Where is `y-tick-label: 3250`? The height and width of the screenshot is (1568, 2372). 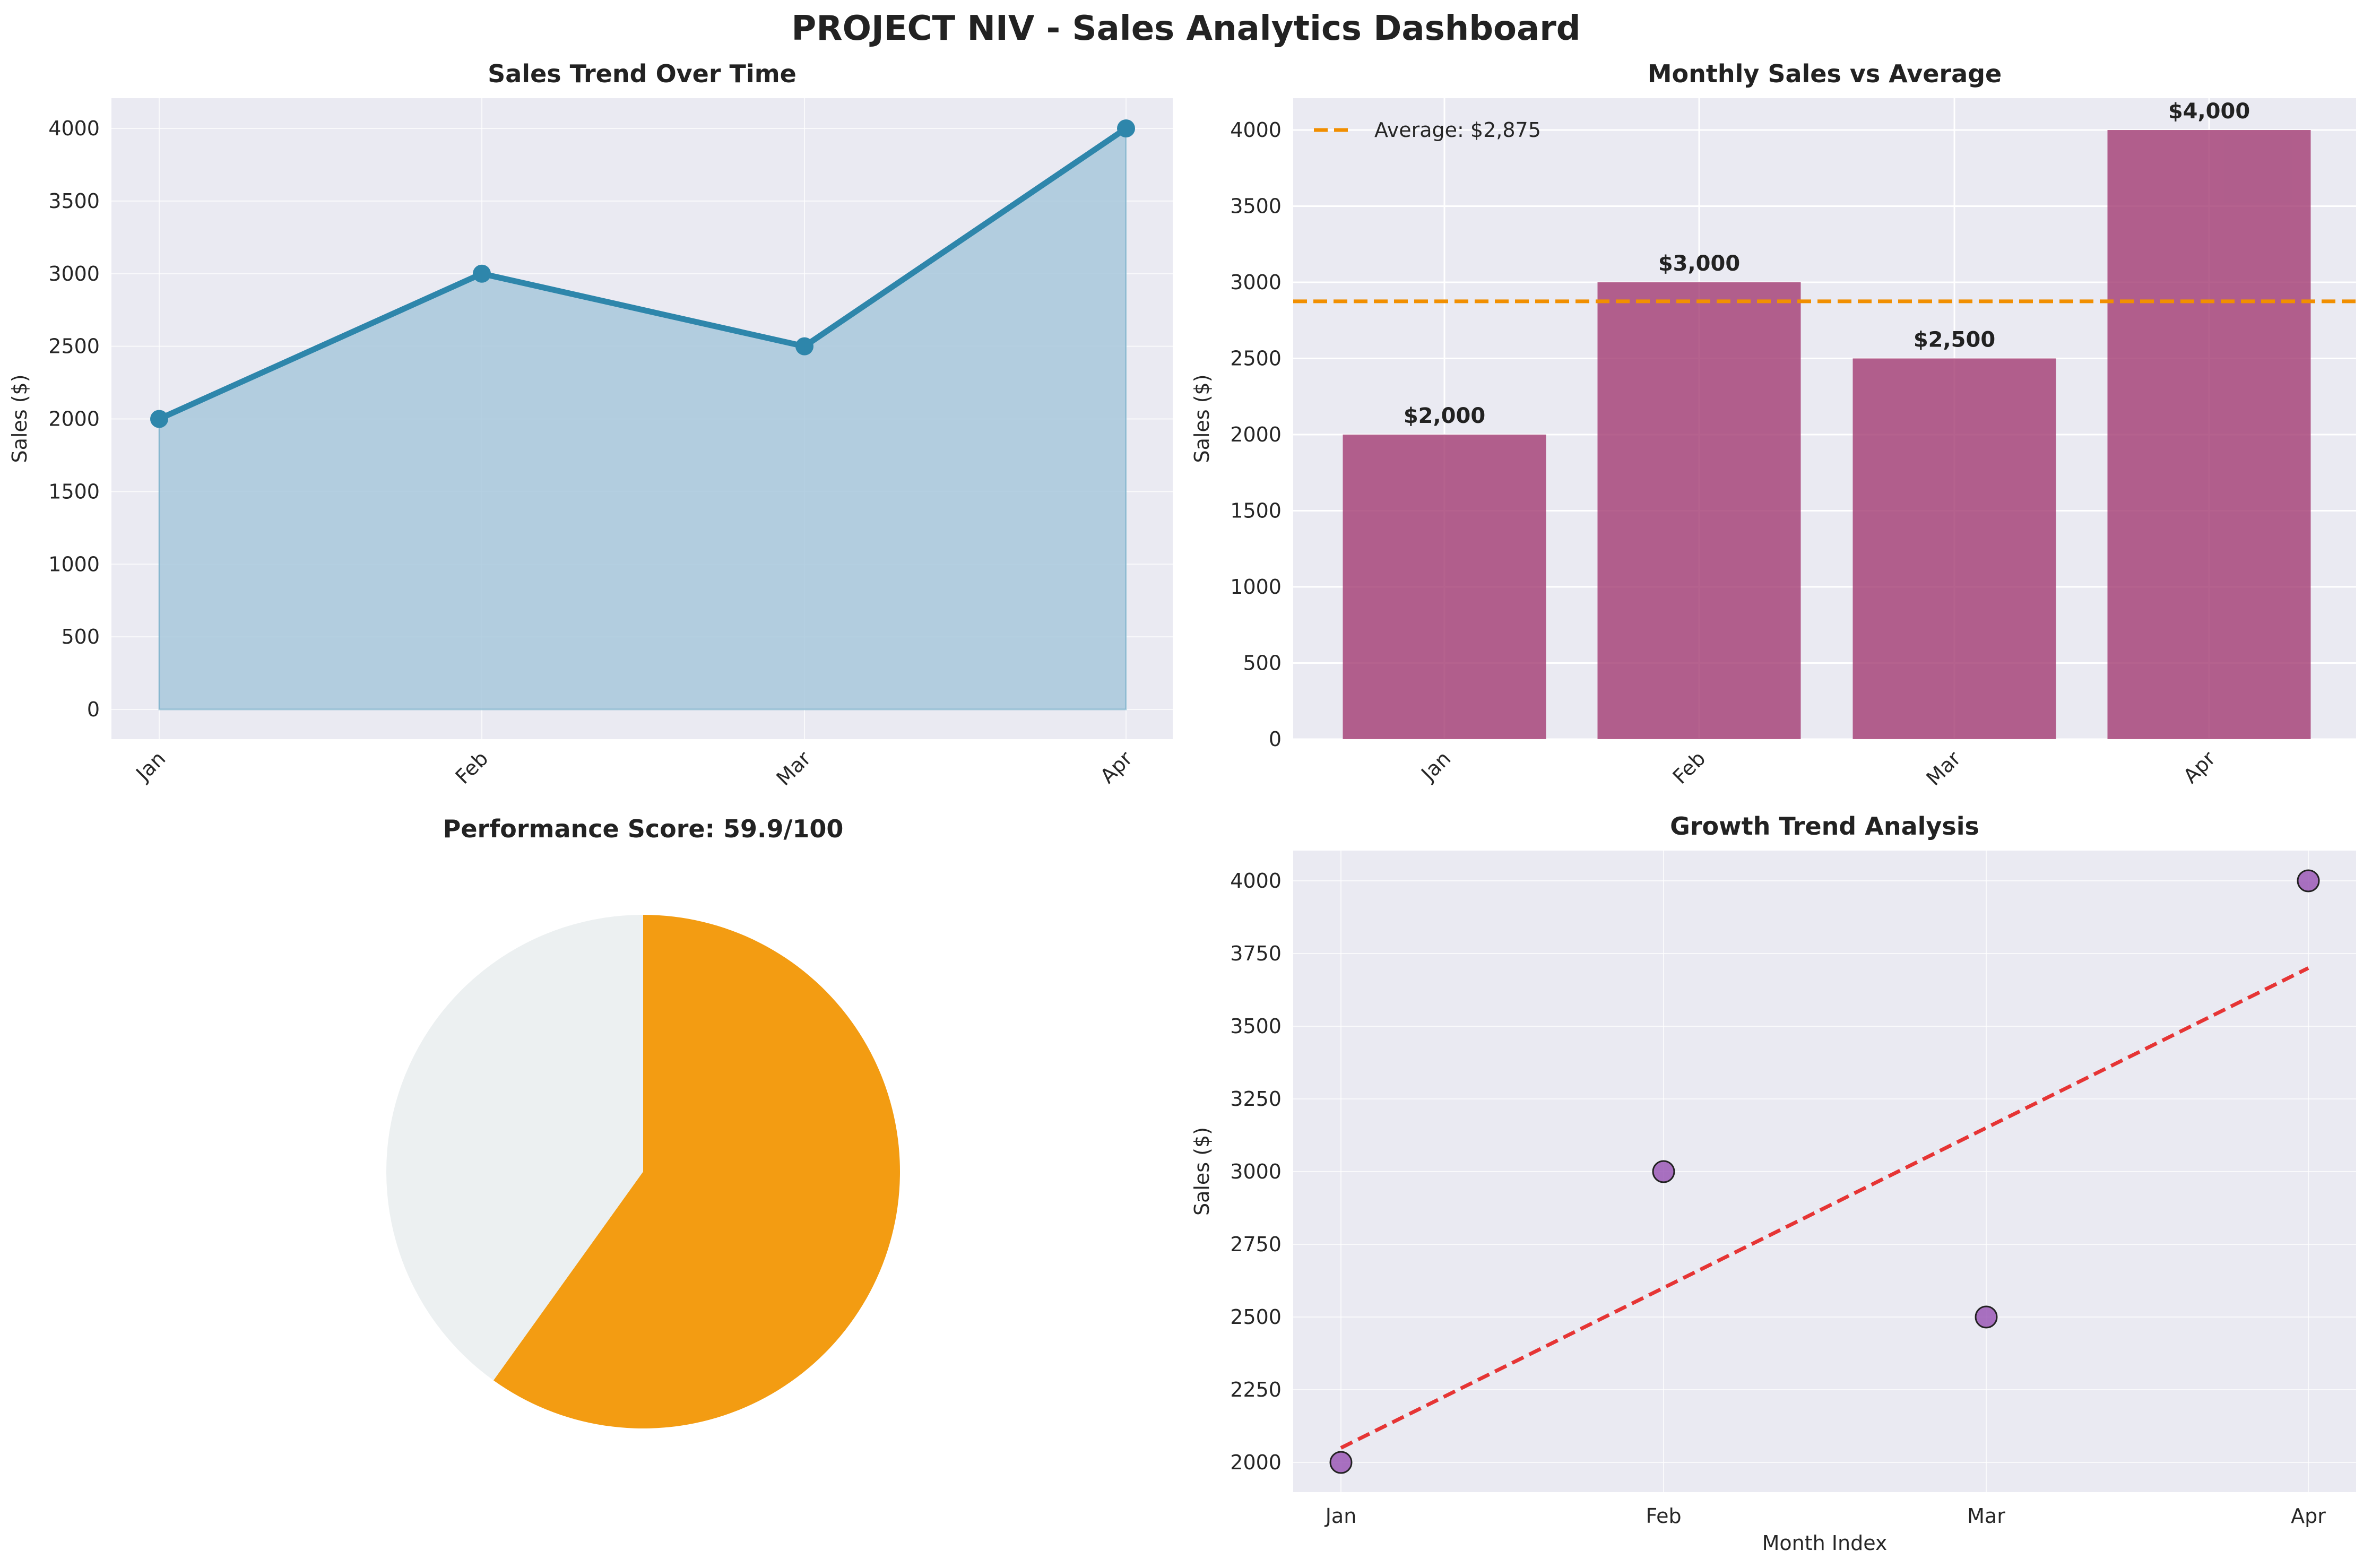 y-tick-label: 3250 is located at coordinates (1256, 1099).